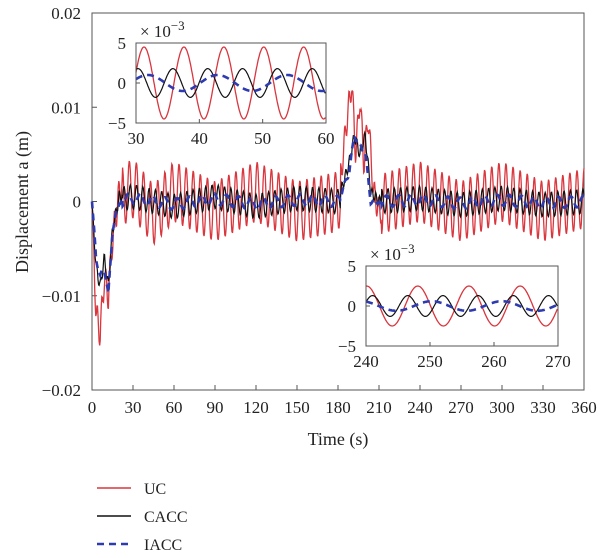 This screenshot has width=600, height=558. What do you see at coordinates (430, 361) in the screenshot?
I see `inset-x-tick-label: 250` at bounding box center [430, 361].